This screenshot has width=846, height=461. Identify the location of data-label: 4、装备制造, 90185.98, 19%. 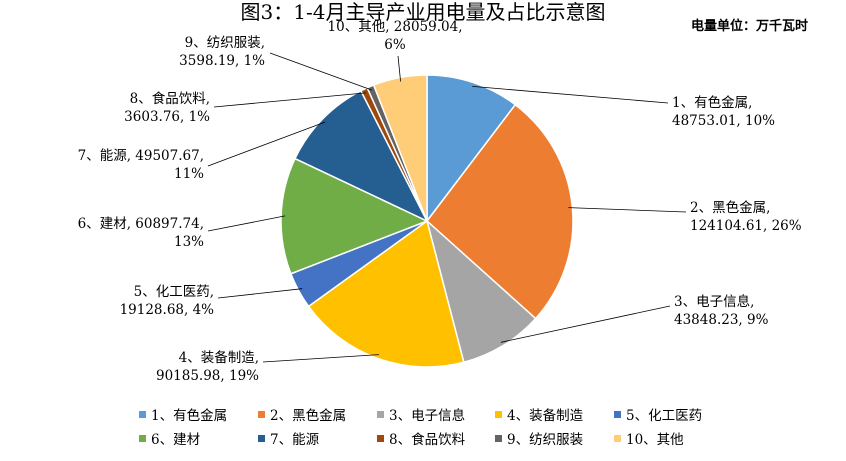
(207, 366).